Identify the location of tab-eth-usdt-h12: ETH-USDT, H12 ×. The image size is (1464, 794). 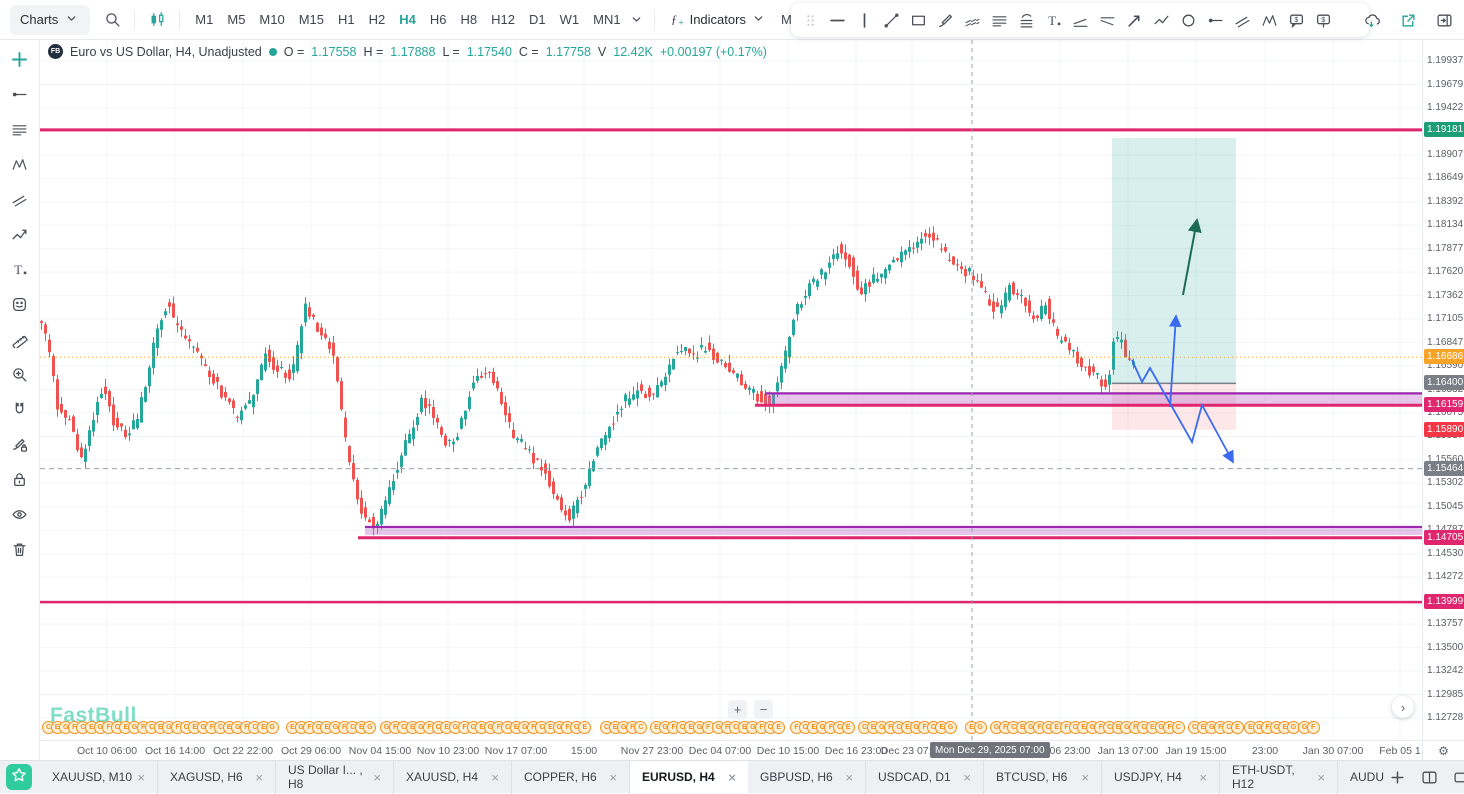
(1279, 777).